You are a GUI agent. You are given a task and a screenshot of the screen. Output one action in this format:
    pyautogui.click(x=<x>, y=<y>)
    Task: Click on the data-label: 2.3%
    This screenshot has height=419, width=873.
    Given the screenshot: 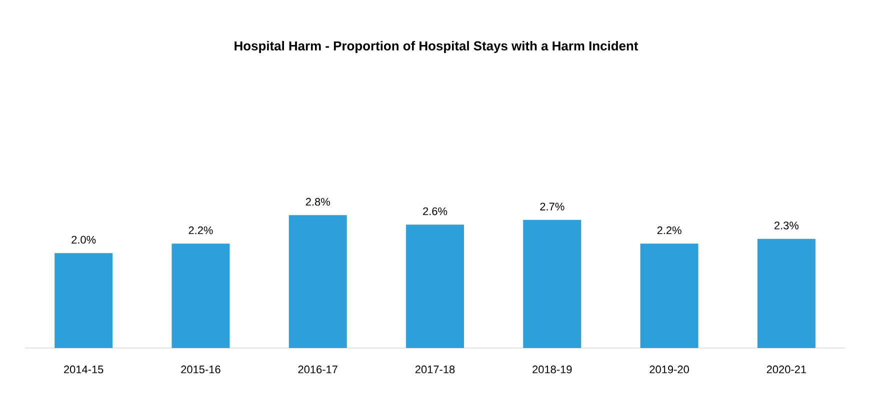 What is the action you would take?
    pyautogui.click(x=786, y=226)
    